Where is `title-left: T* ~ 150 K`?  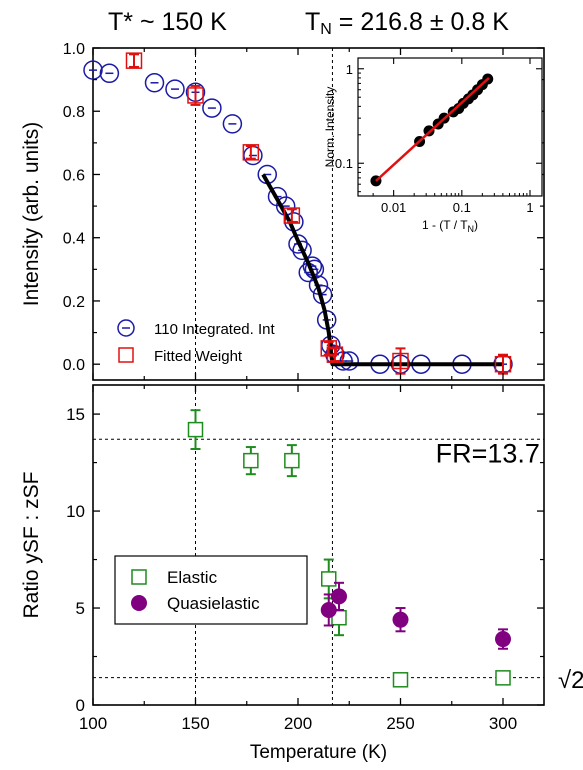 title-left: T* ~ 150 K is located at coordinates (167, 22).